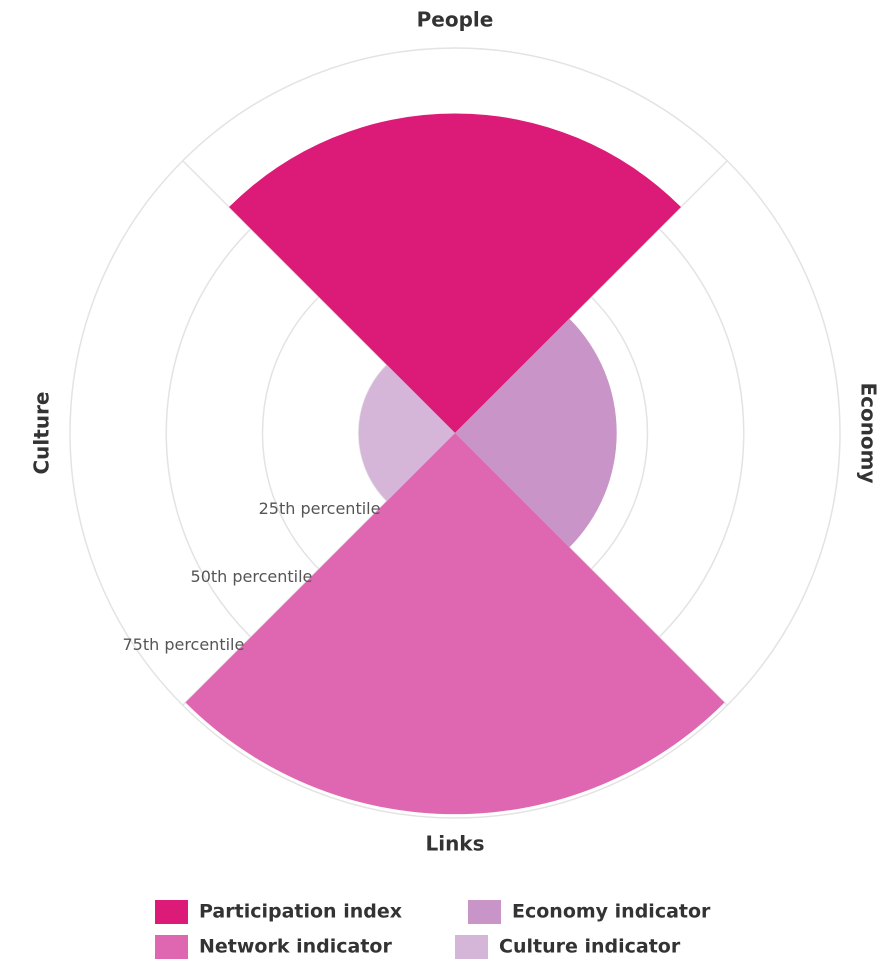  What do you see at coordinates (590, 947) in the screenshot?
I see `legend-label: Culture indicator` at bounding box center [590, 947].